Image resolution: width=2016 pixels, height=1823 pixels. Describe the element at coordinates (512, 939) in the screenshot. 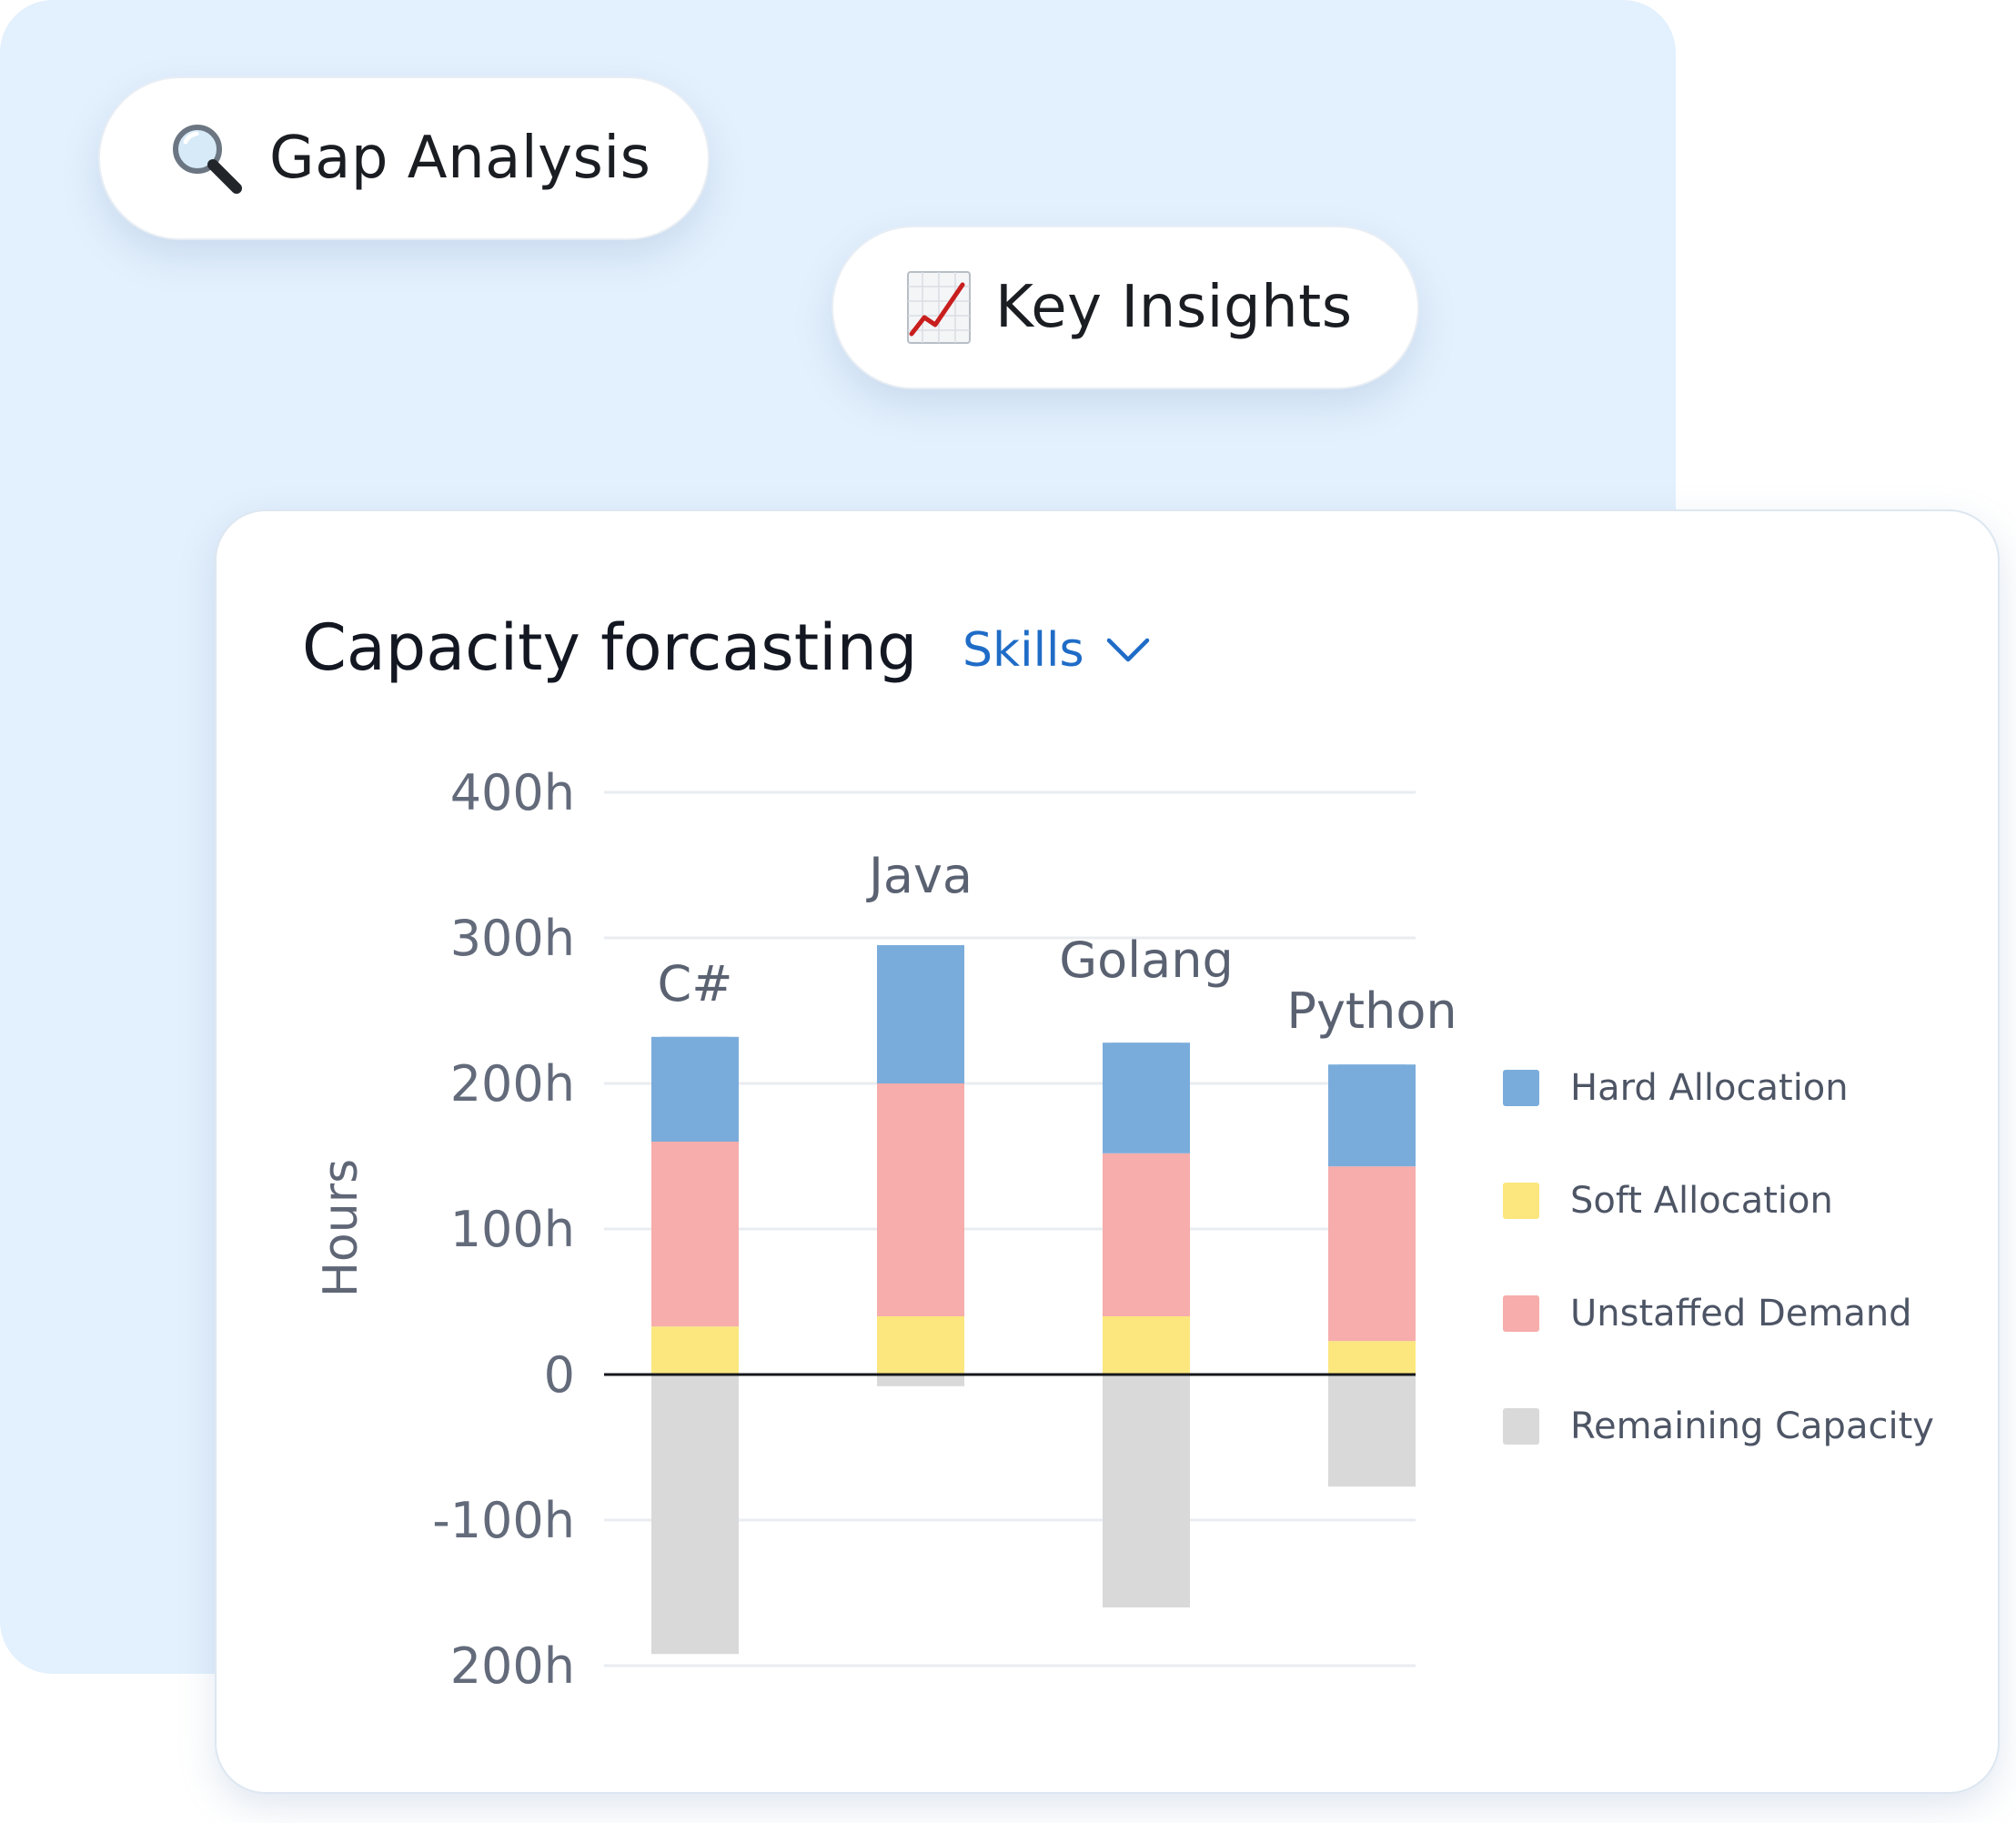

I see `y-tick-label: 300h` at that location.